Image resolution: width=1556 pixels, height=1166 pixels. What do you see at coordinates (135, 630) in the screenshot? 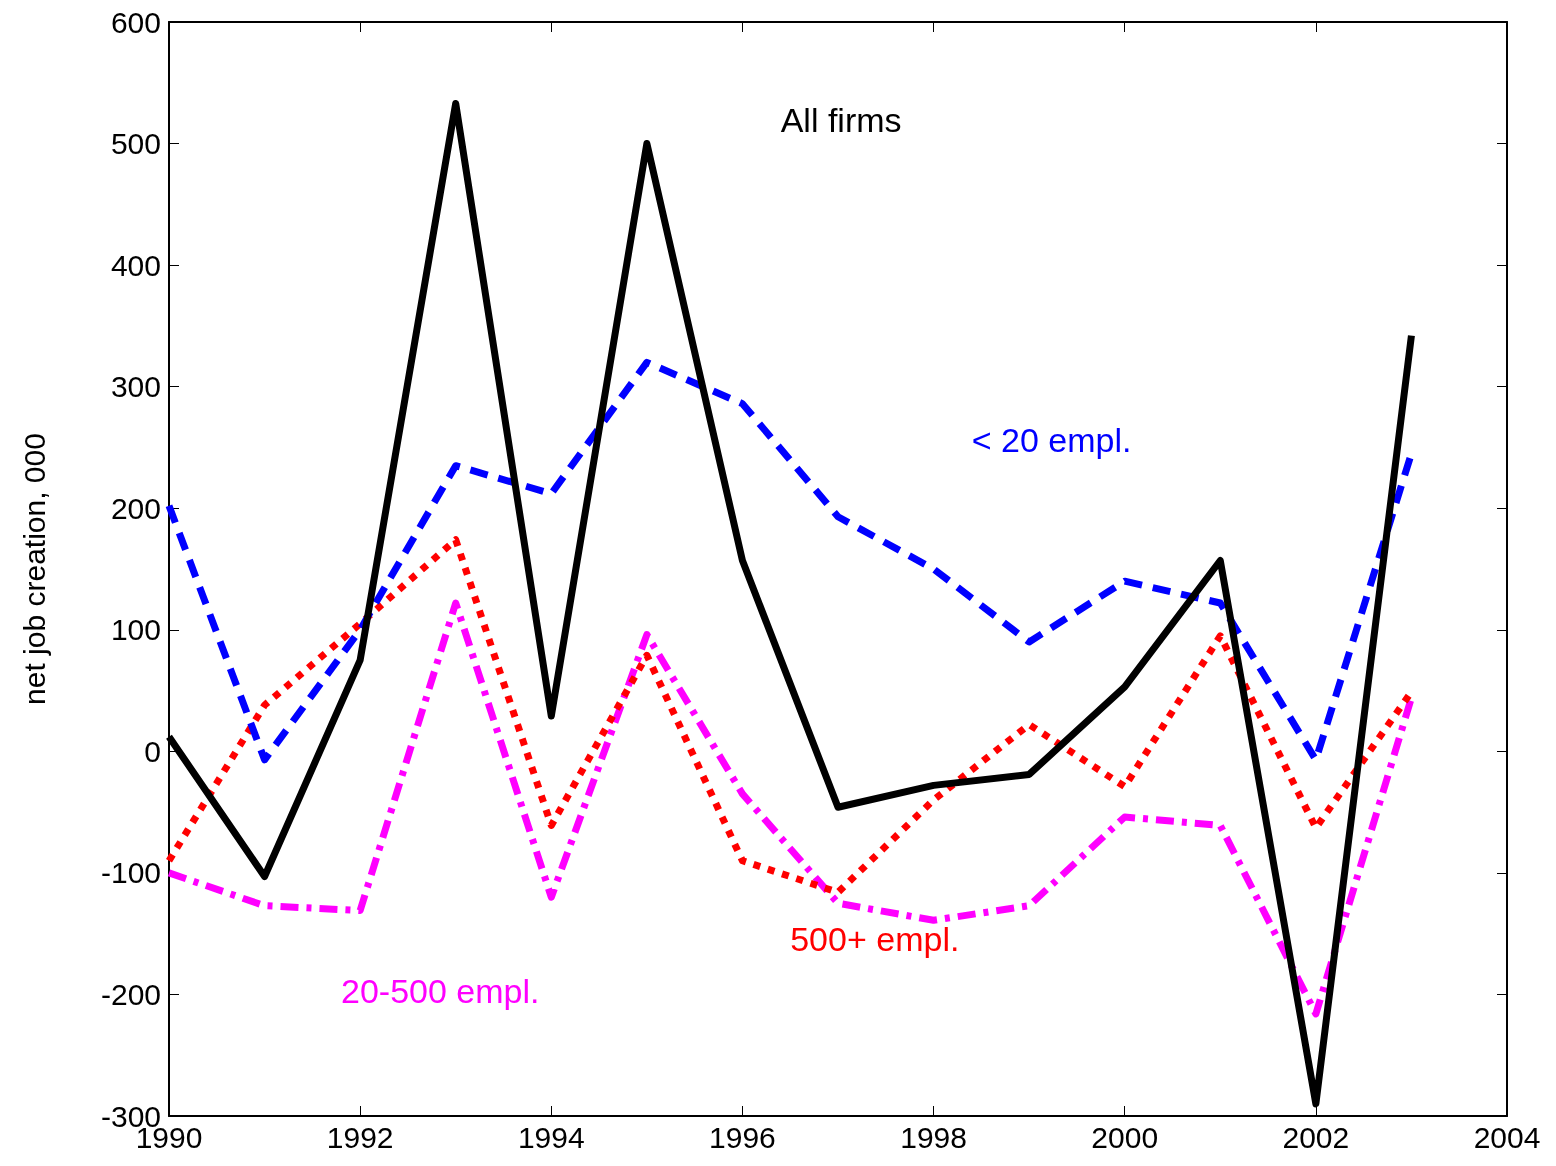
I see `y-tick-label: 100` at bounding box center [135, 630].